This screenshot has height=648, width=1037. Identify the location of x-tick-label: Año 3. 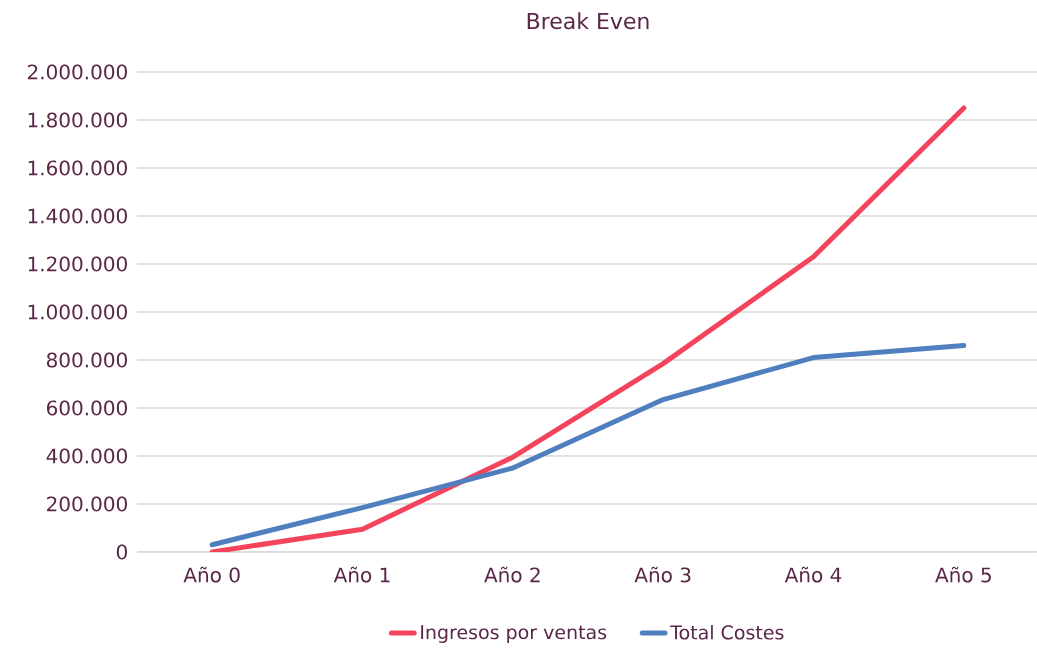
(662, 574).